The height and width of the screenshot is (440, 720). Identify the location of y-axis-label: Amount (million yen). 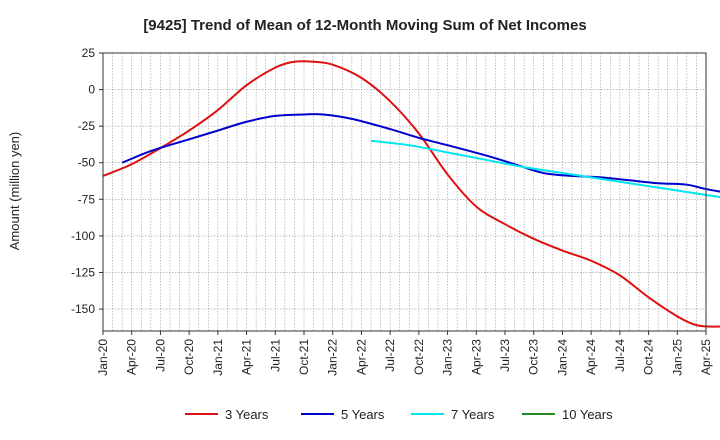
(14, 191).